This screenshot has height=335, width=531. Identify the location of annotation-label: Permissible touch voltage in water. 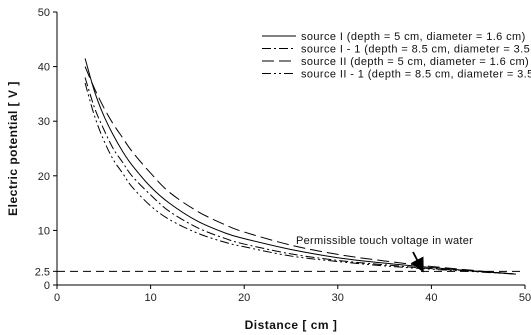
(384, 241).